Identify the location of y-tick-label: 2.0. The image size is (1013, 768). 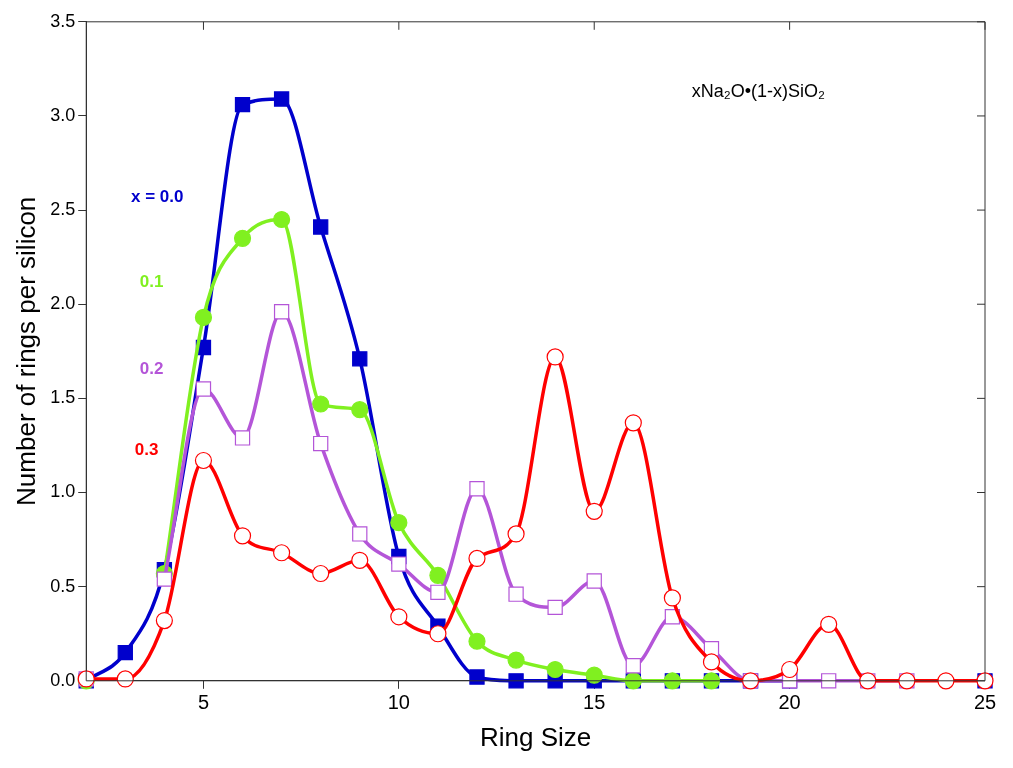
(63, 303).